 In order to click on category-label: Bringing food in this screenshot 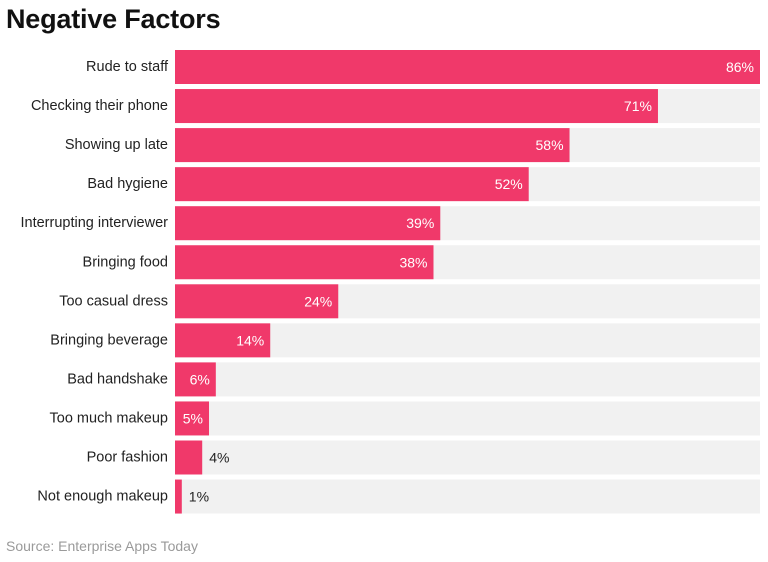, I will do `click(125, 262)`.